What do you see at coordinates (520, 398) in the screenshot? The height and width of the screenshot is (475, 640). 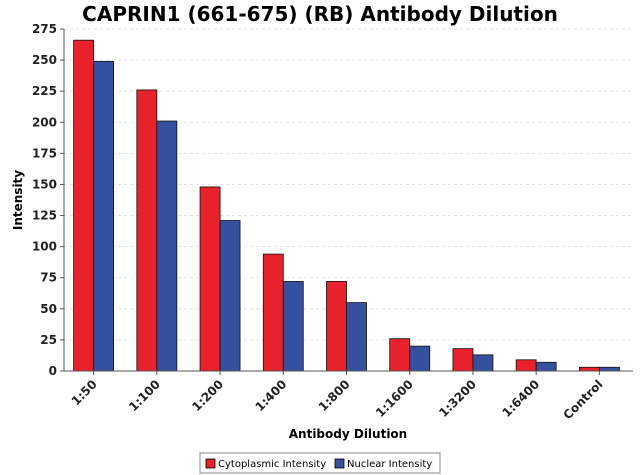 I see `x-tick-label: 1:6400` at bounding box center [520, 398].